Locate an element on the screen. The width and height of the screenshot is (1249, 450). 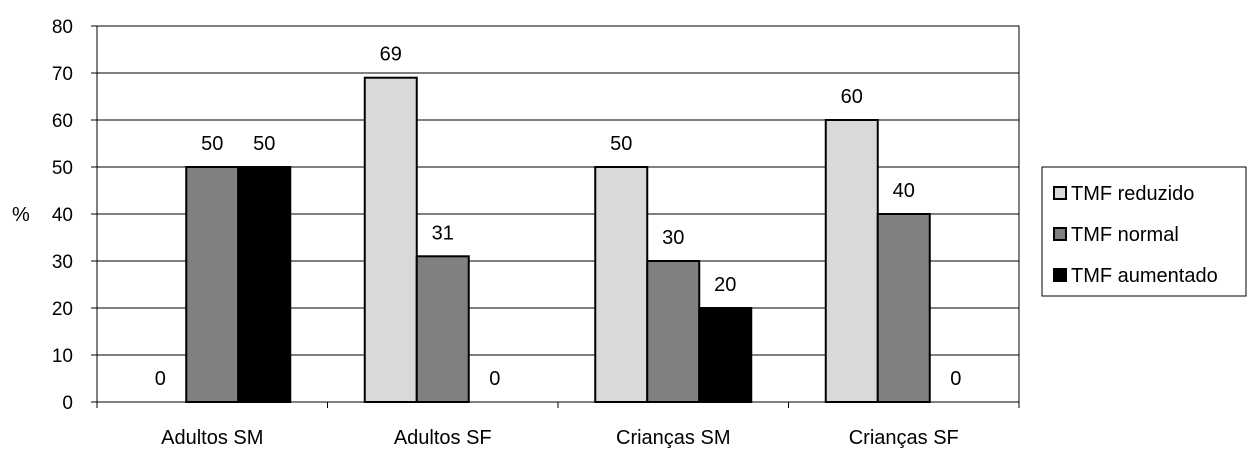
legend-label: TMF normal is located at coordinates (1125, 235).